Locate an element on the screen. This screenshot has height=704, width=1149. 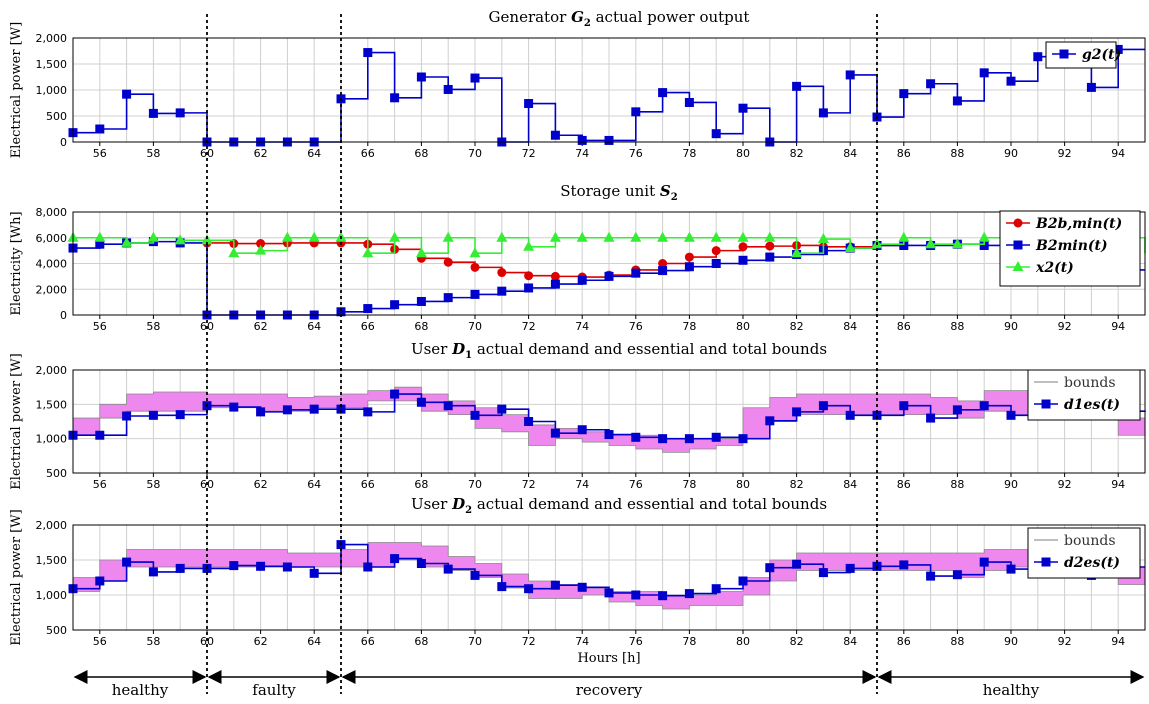
phase-label: recovery is located at coordinates (609, 690).